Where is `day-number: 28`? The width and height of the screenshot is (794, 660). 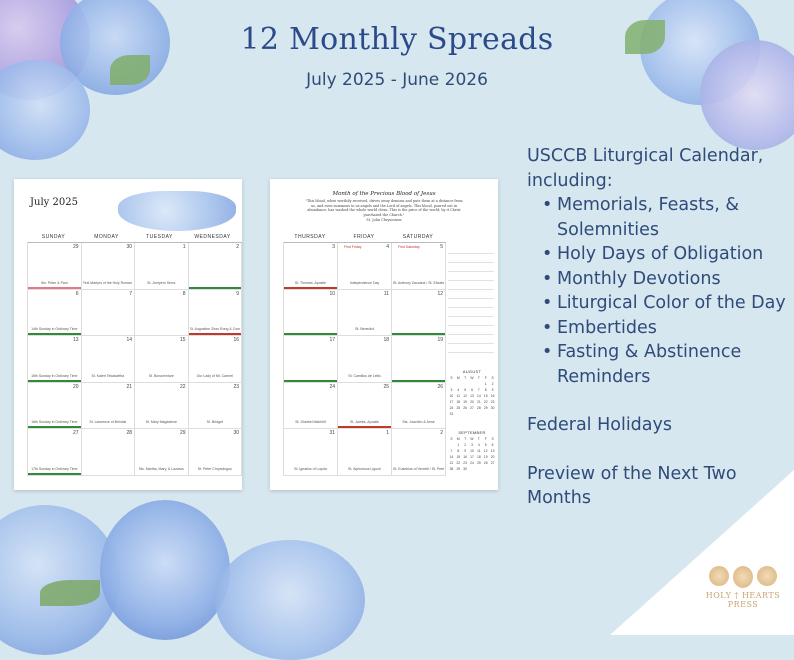
day-number: 28 is located at coordinates (129, 433).